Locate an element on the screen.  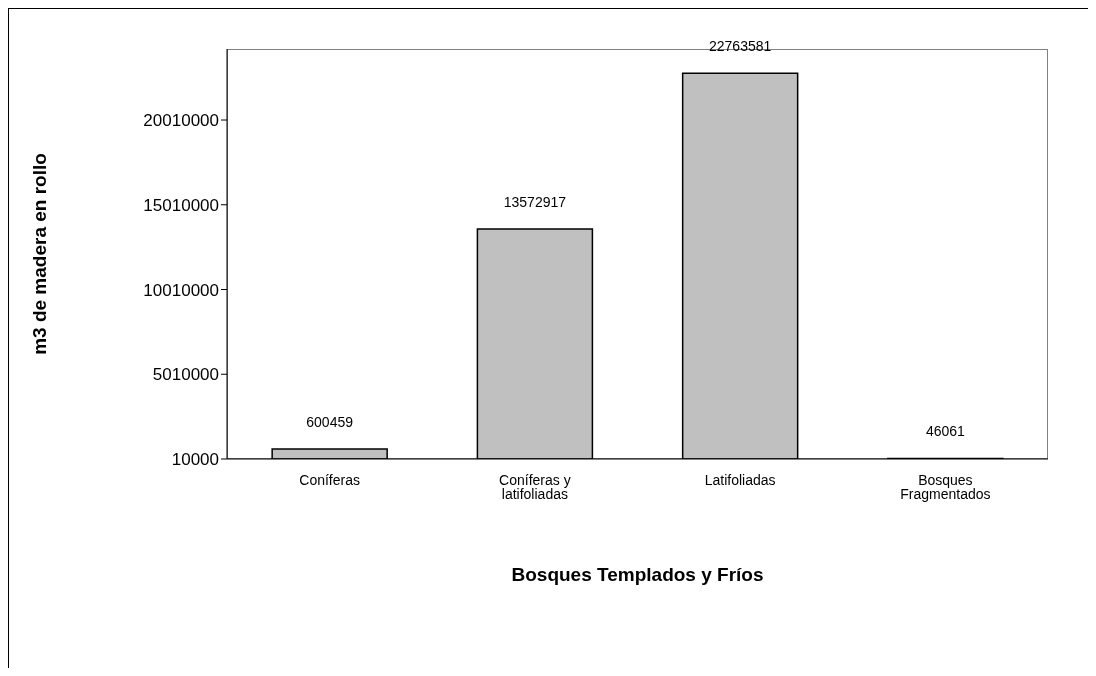
x-tick-label: Latifoliadas is located at coordinates (740, 479).